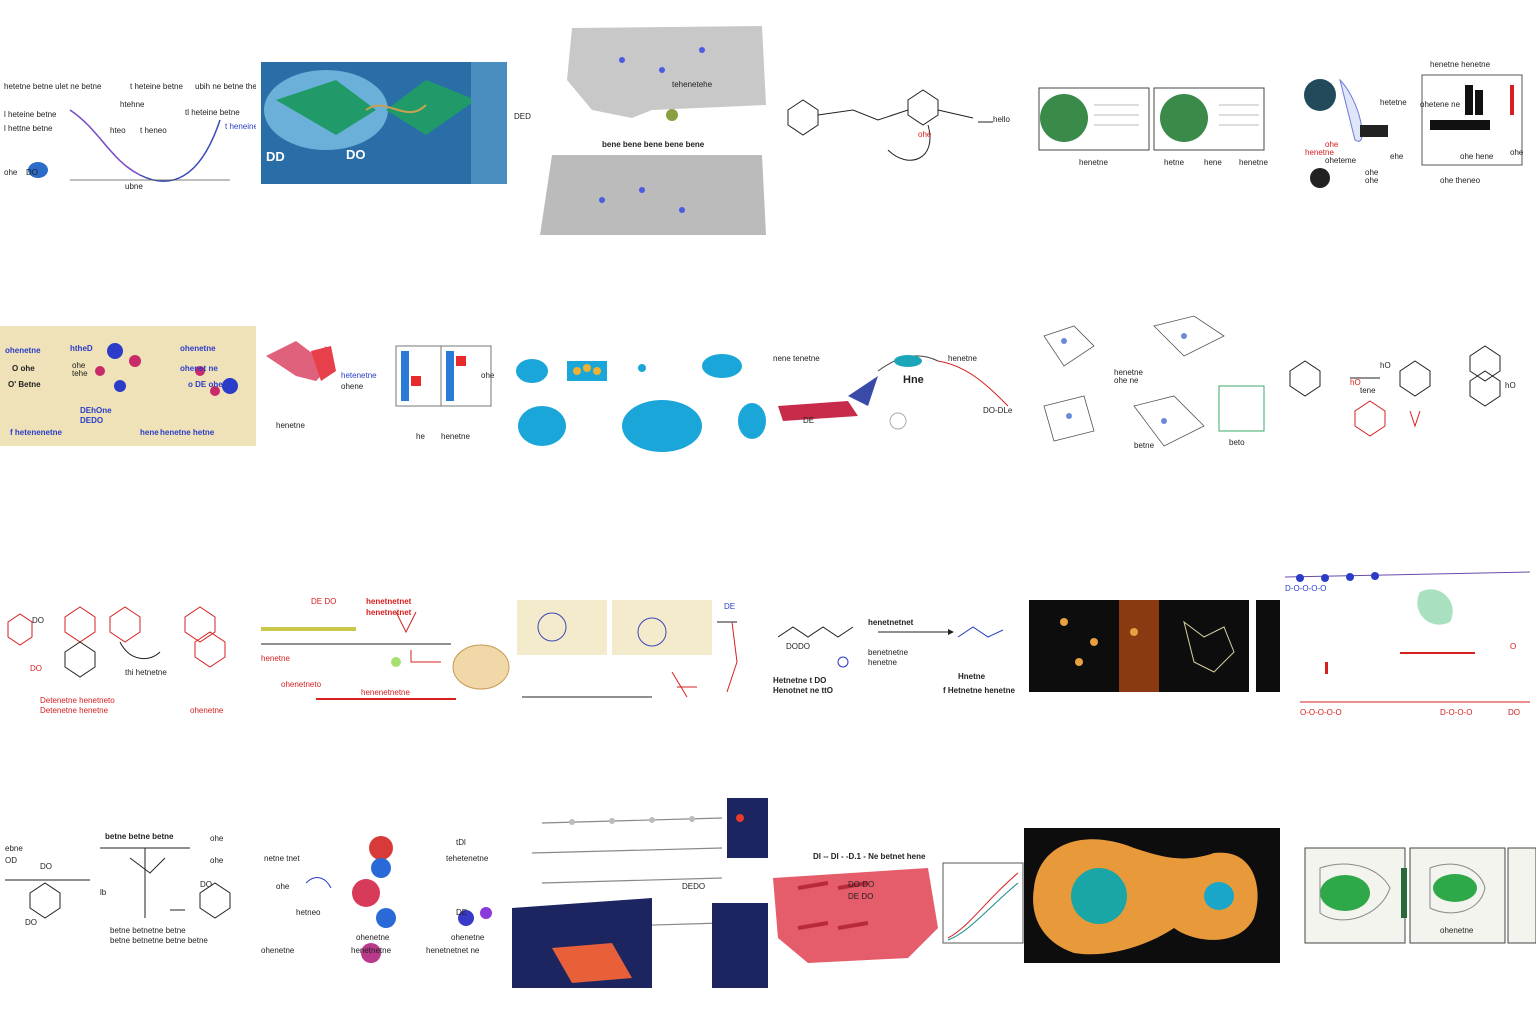  Describe the element at coordinates (128, 386) in the screenshot. I see `molecular-banner` at that location.